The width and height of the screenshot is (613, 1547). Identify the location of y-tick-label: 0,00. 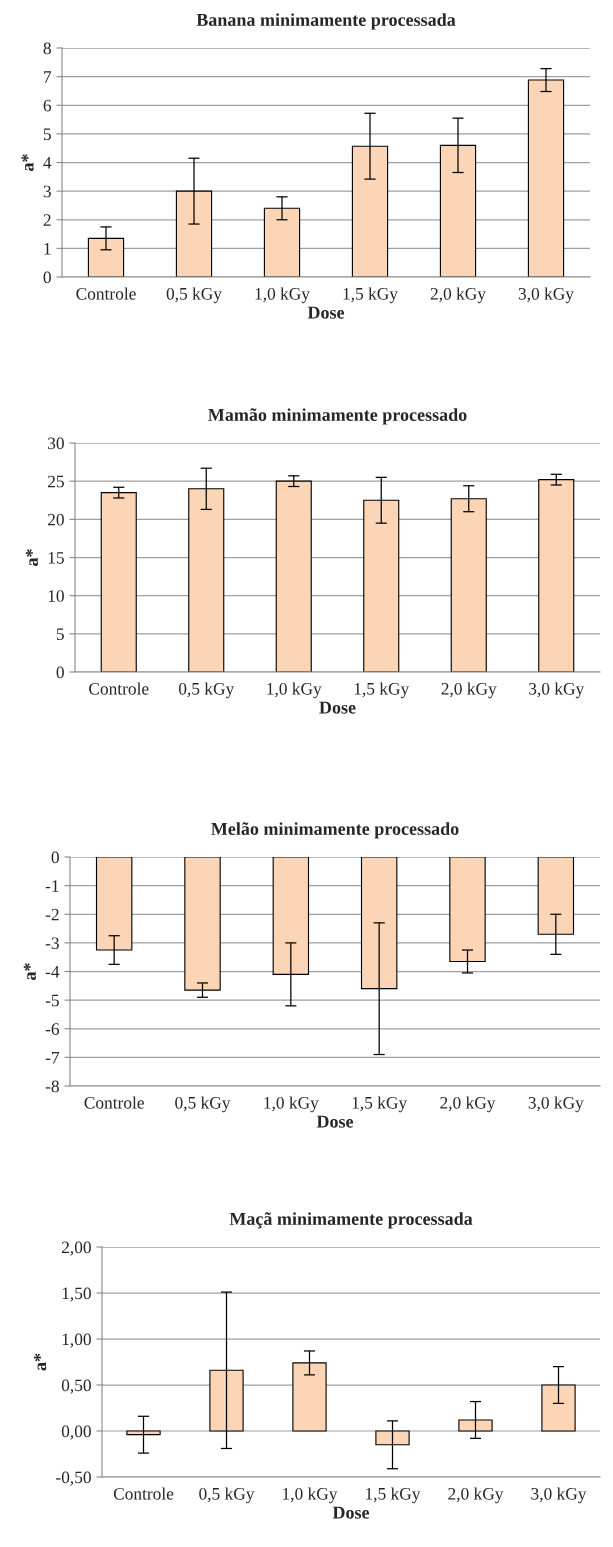
(76, 1432).